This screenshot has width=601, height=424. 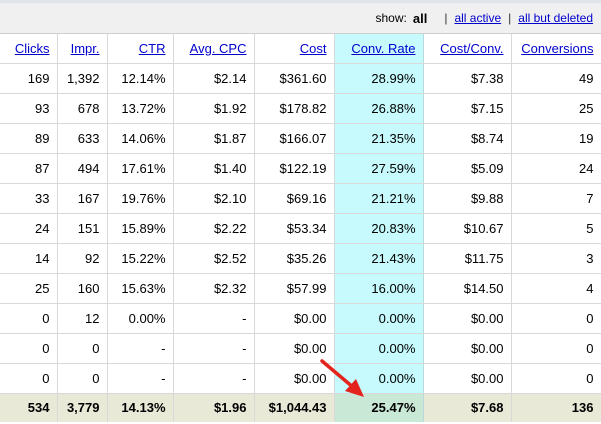 I want to click on cell-clicks: 87, so click(x=29, y=168).